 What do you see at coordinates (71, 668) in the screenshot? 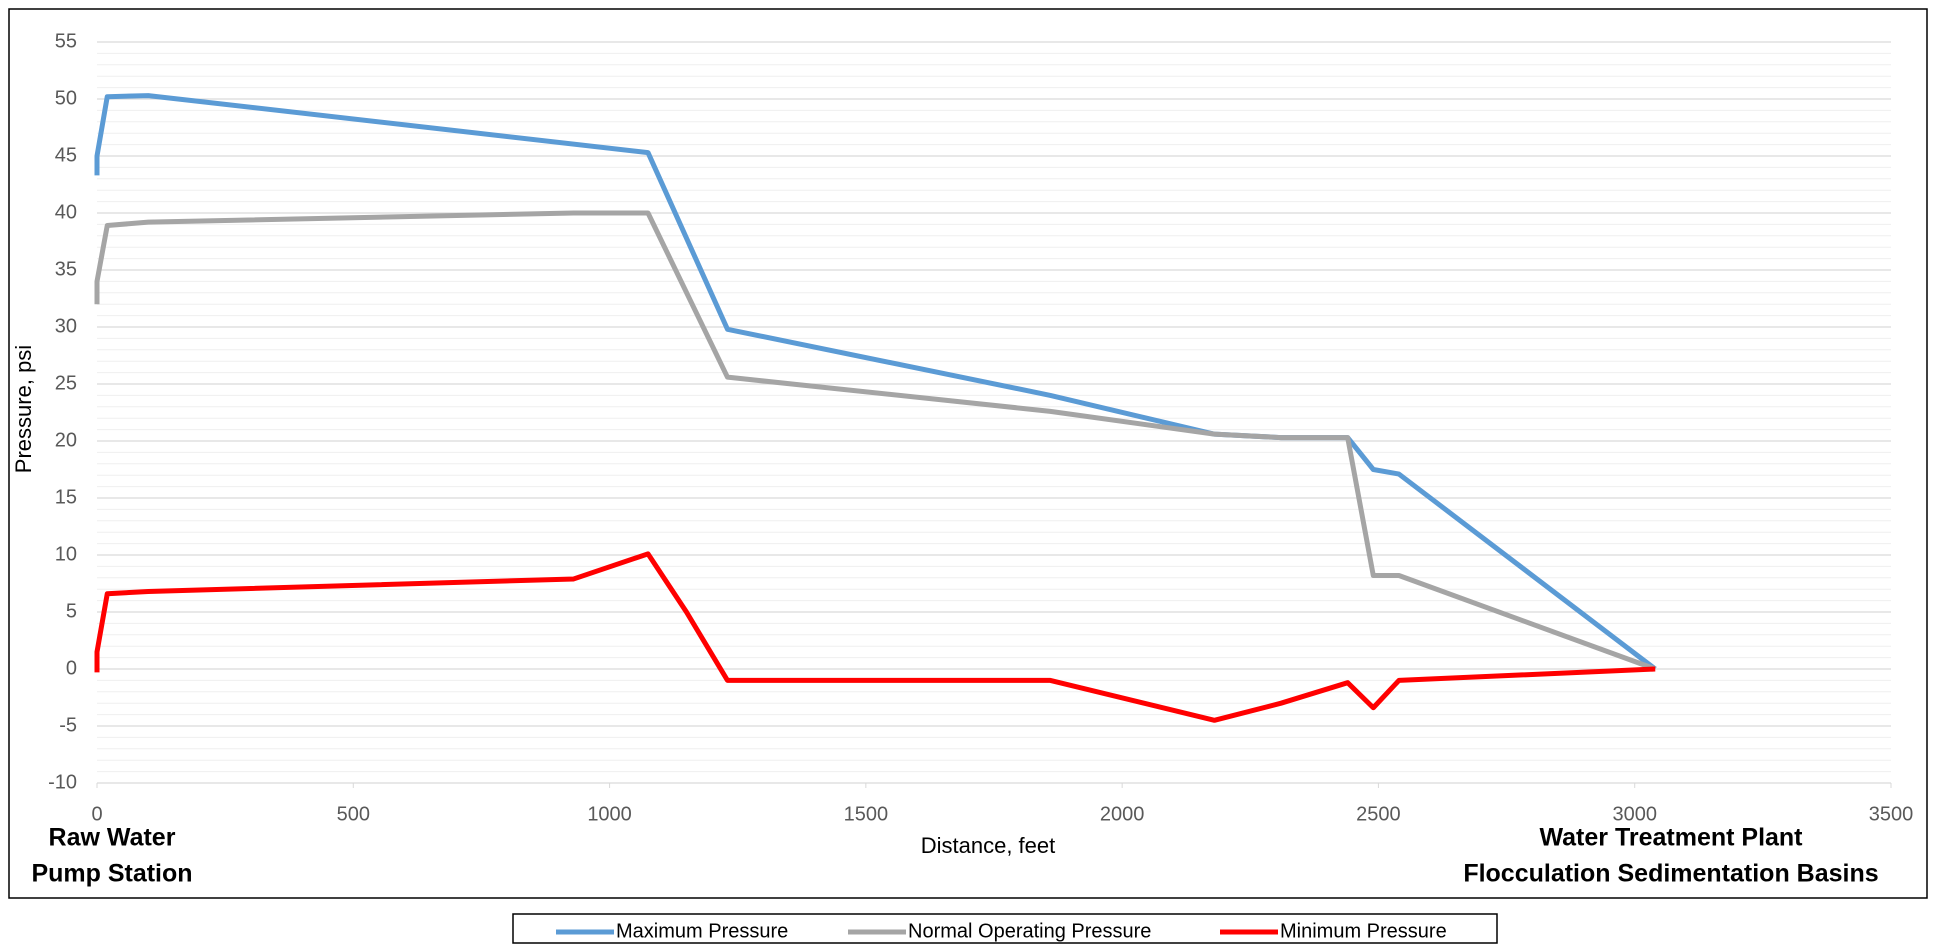
I see `y-tick-label: 0` at bounding box center [71, 668].